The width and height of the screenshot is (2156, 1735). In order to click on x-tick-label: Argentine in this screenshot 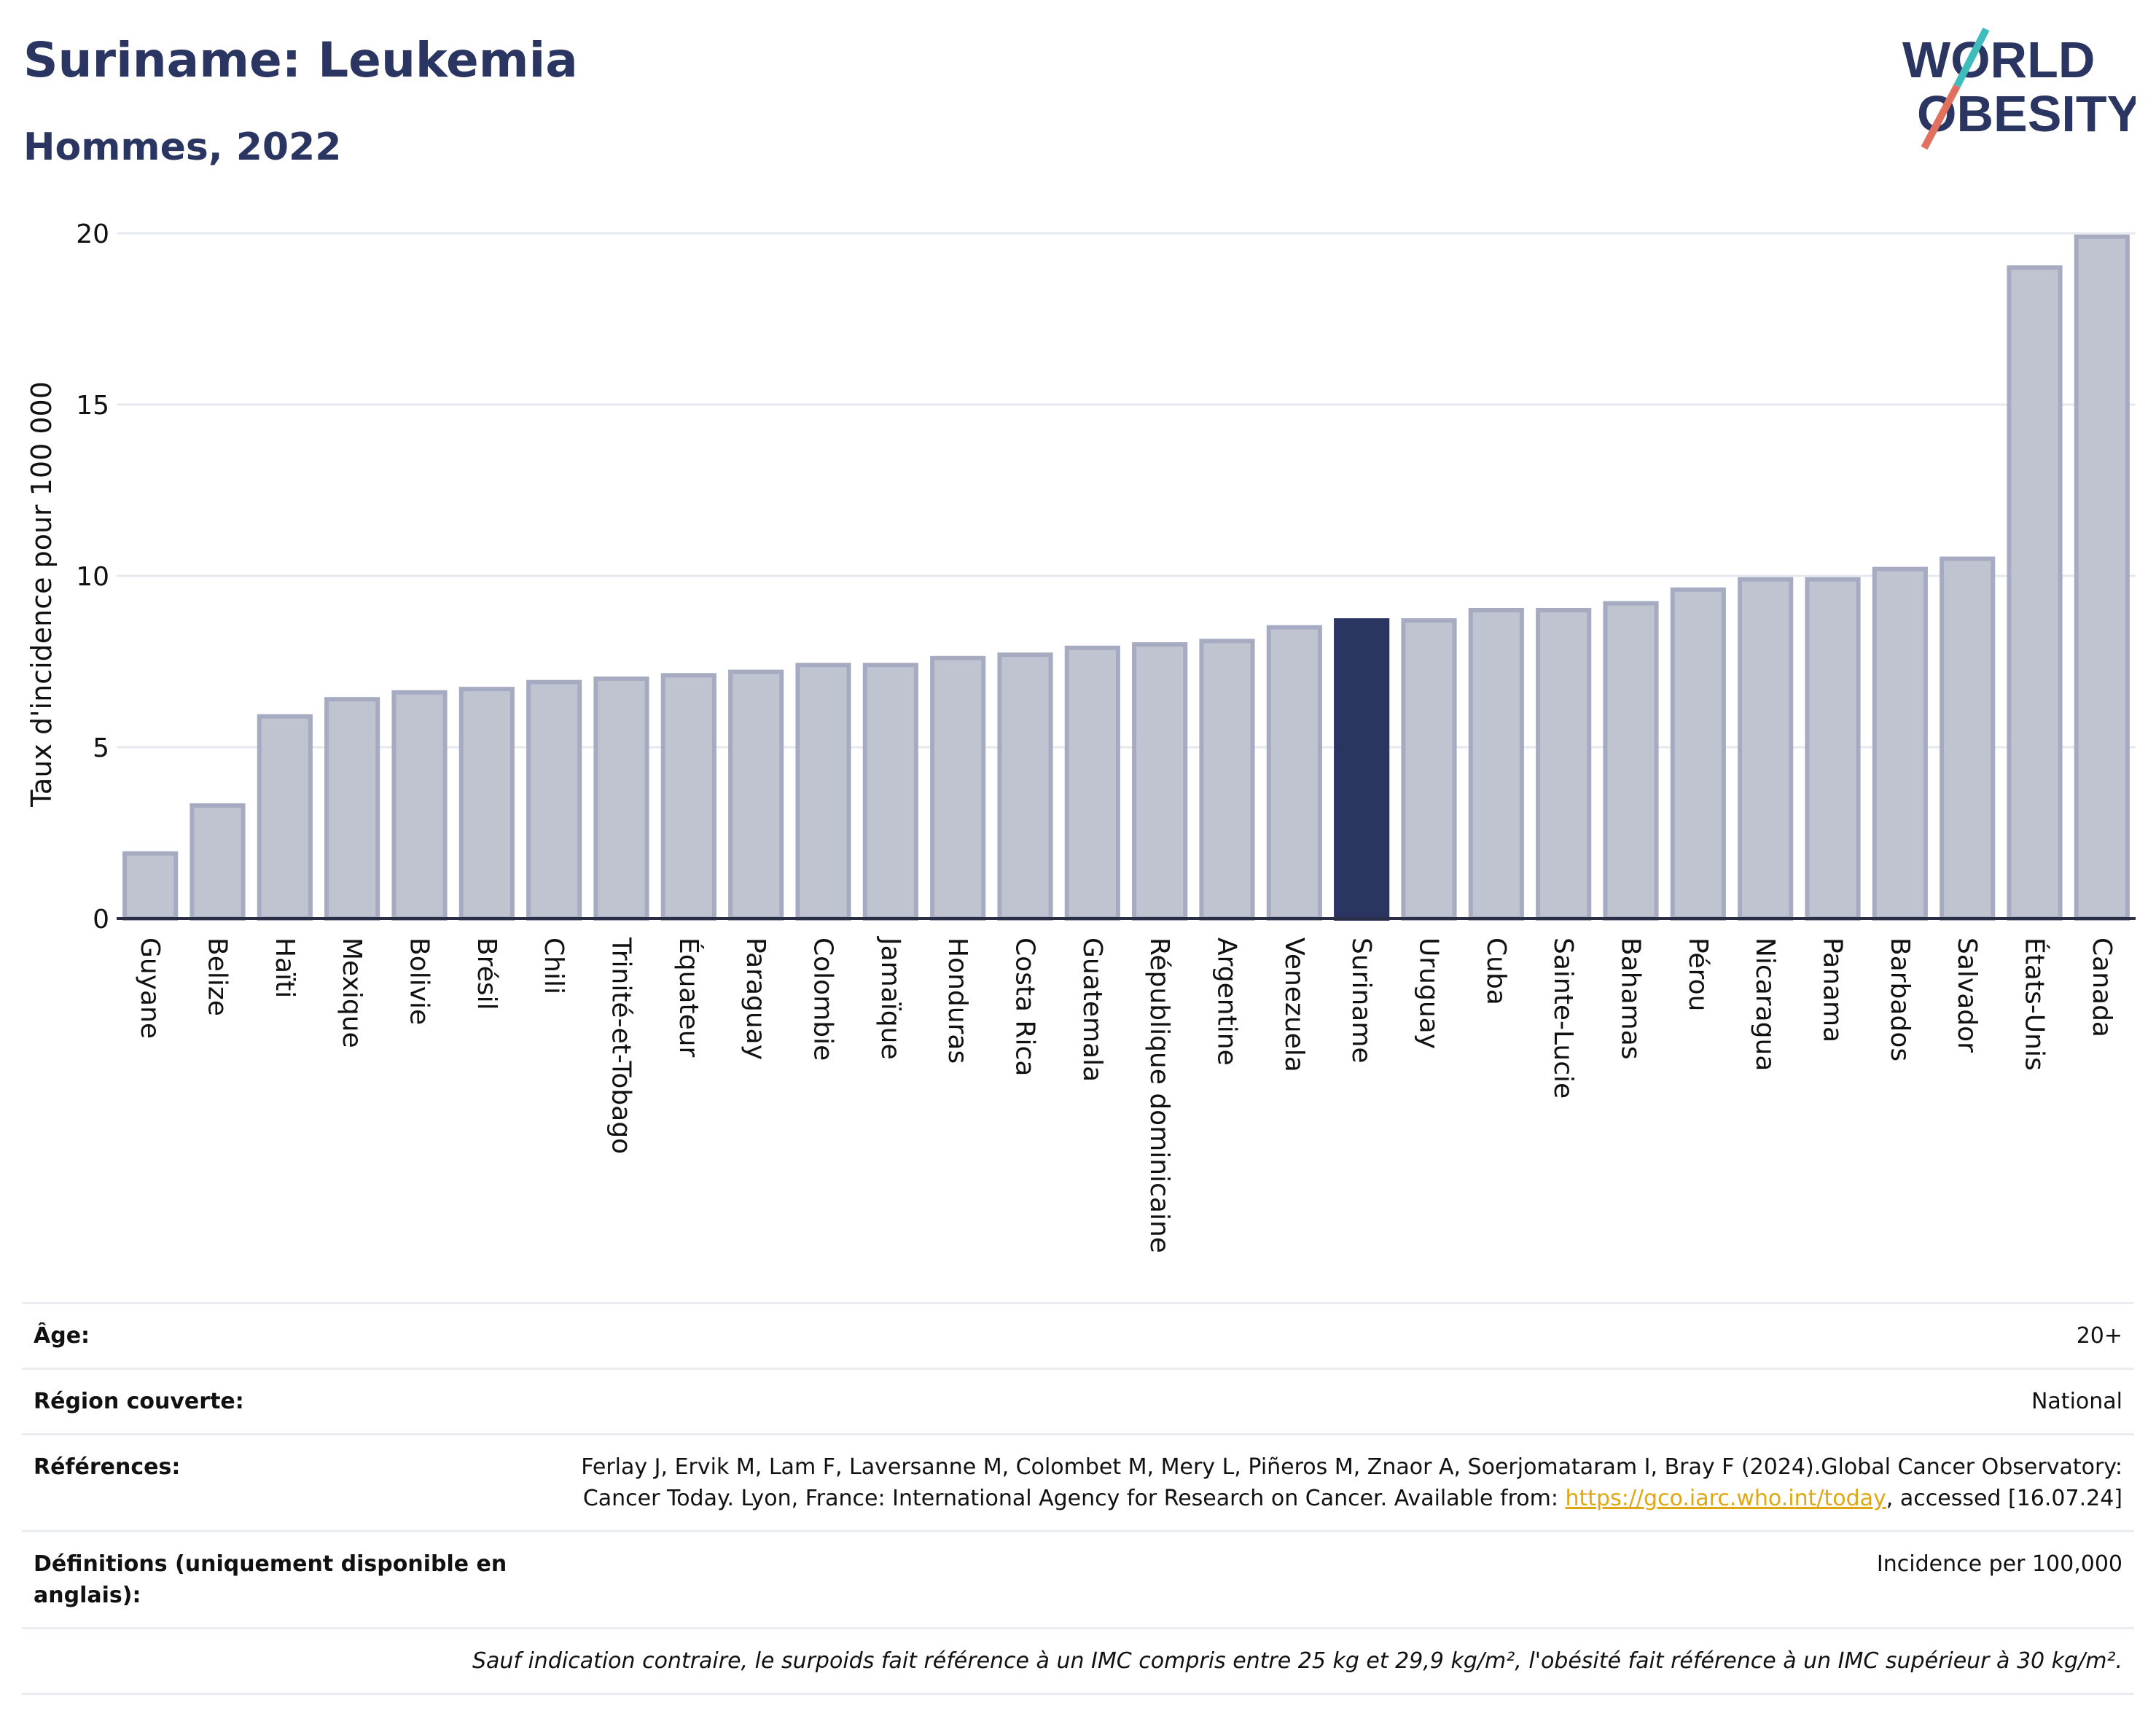, I will do `click(1227, 1002)`.